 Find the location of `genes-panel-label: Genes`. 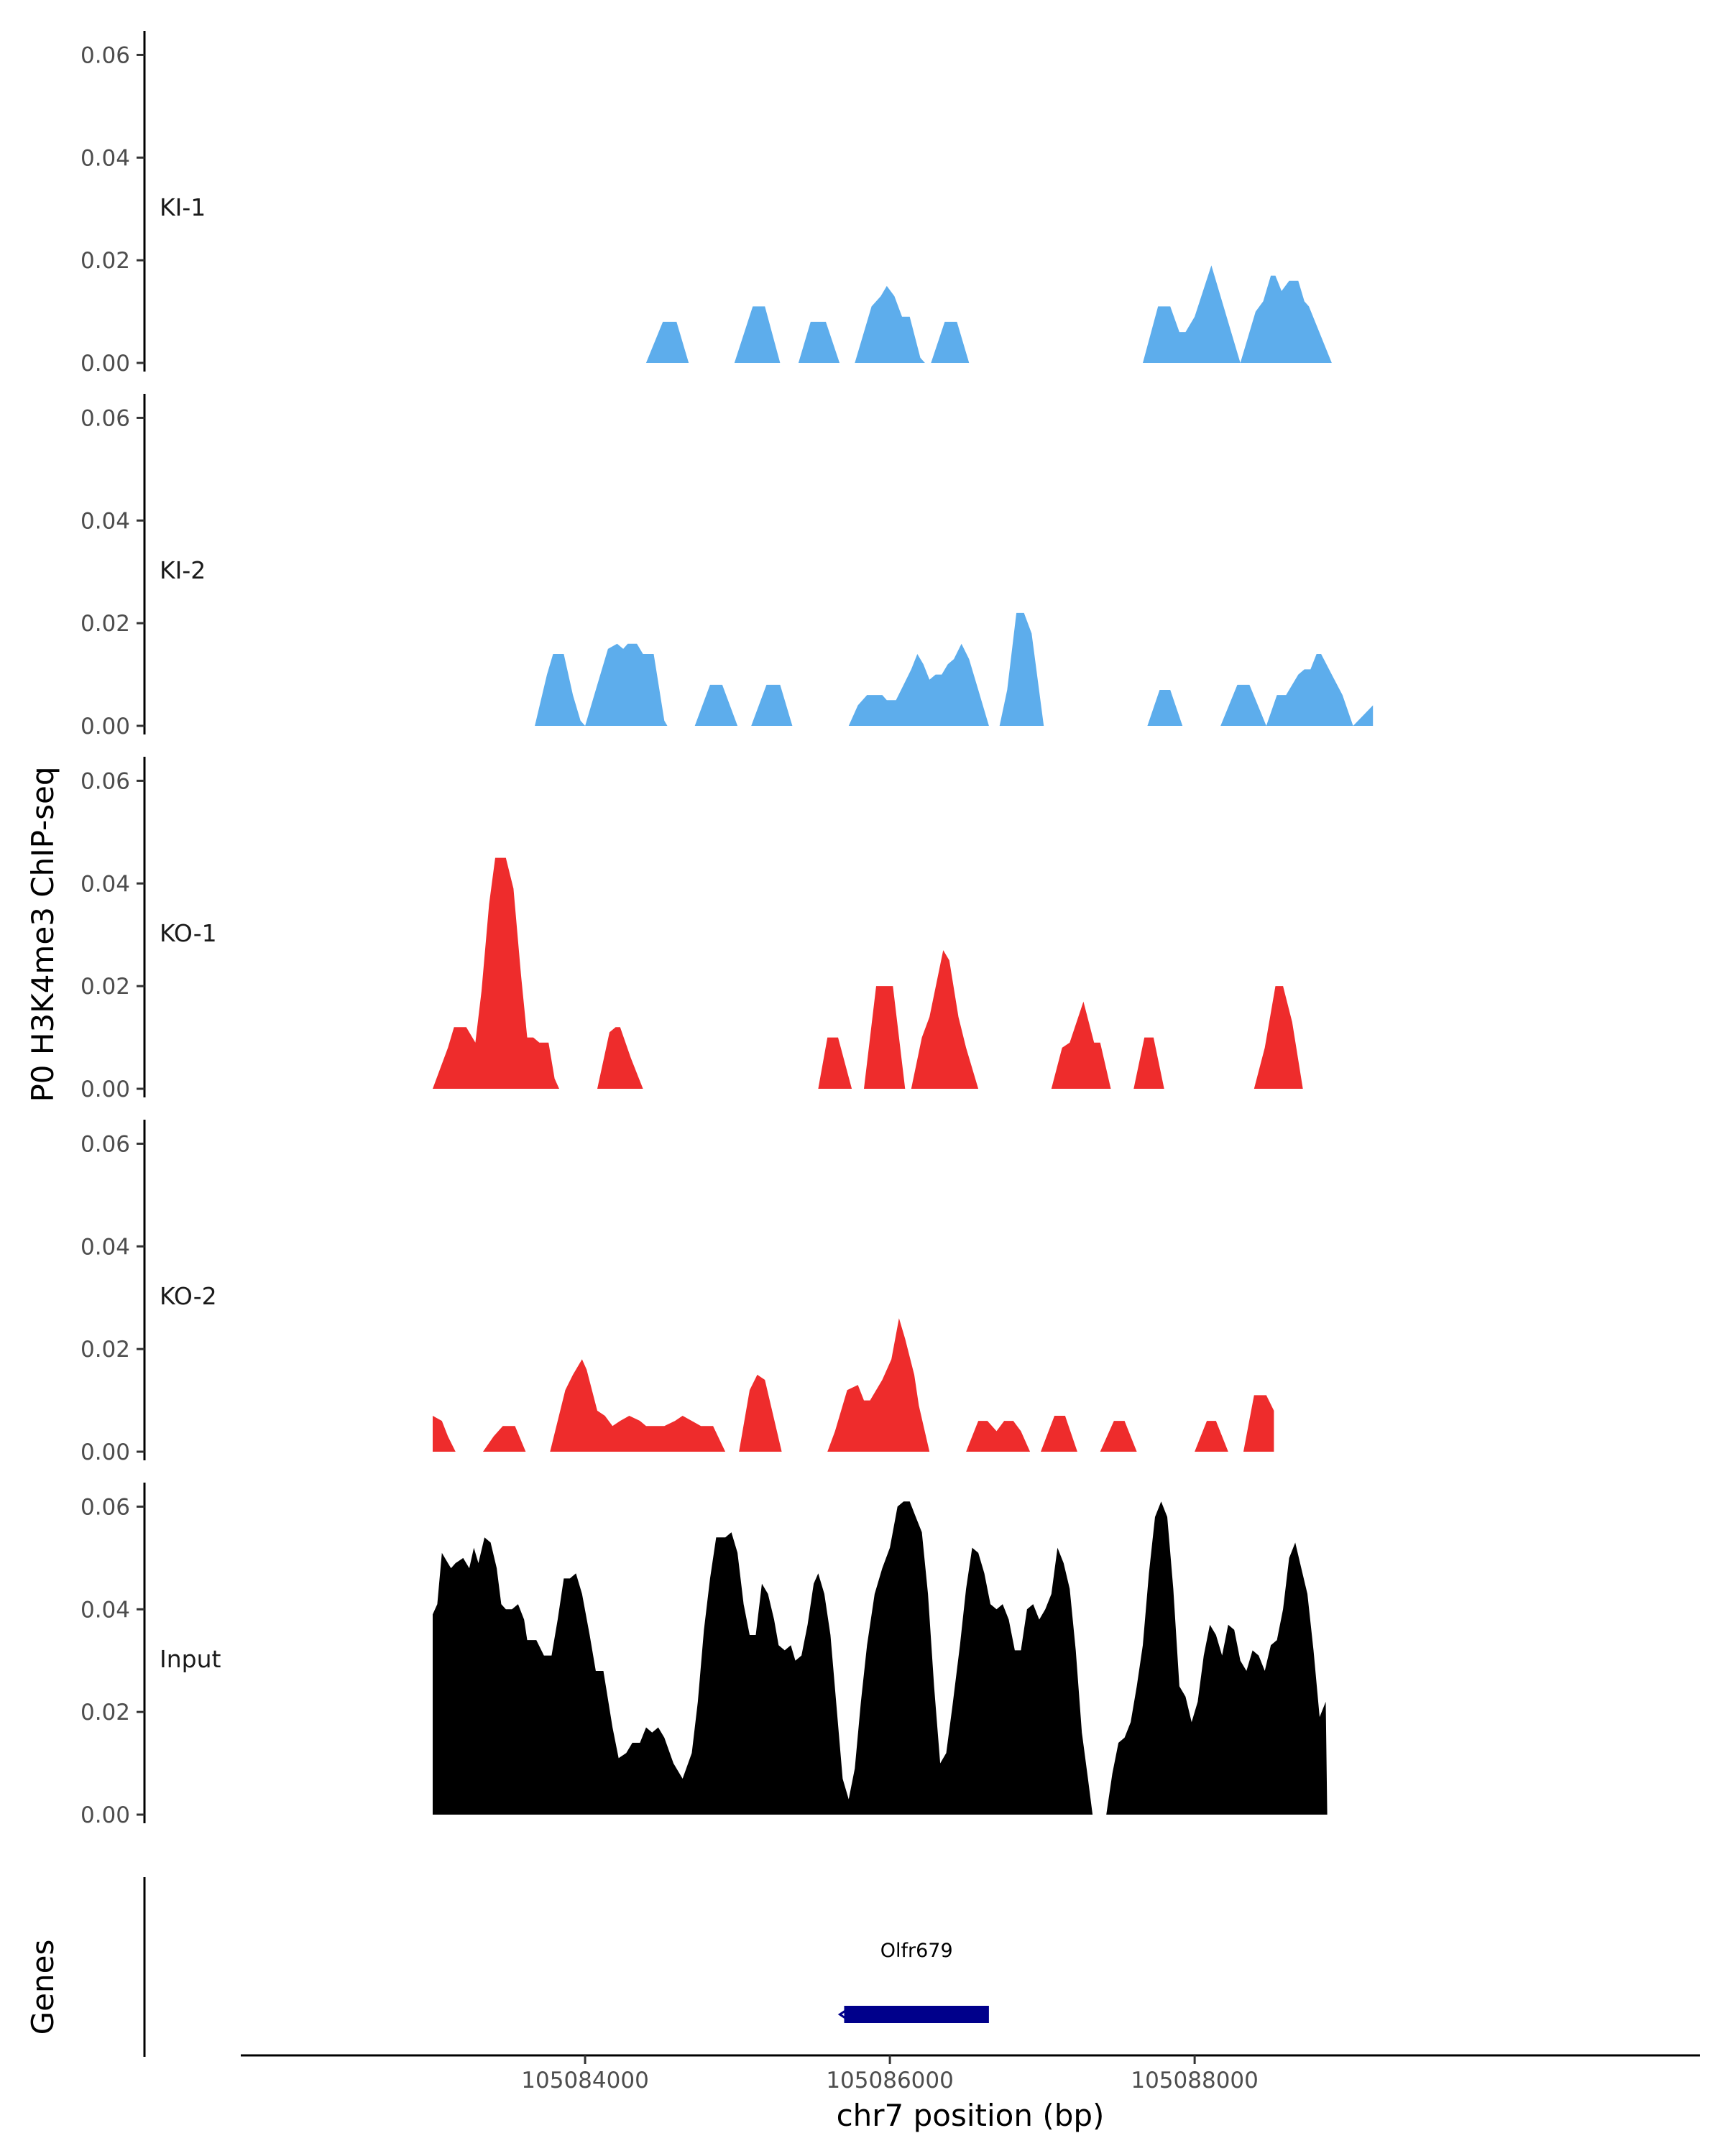

genes-panel-label: Genes is located at coordinates (42, 1987).